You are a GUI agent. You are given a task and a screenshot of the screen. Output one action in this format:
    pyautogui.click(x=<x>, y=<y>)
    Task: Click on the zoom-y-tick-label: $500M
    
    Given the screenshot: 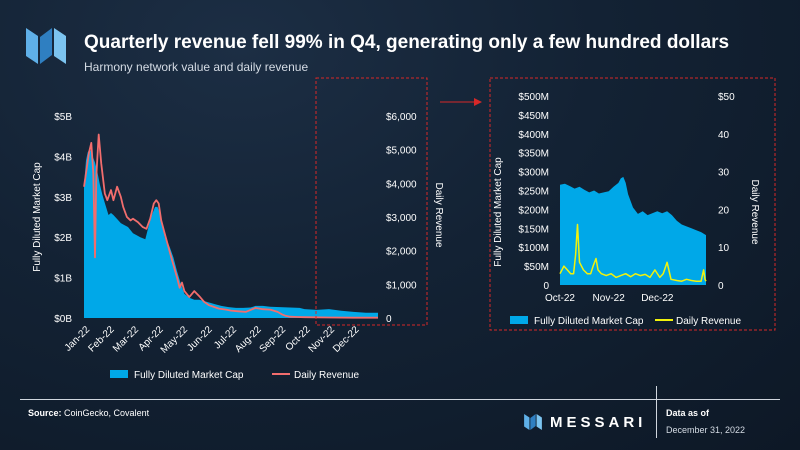 What is the action you would take?
    pyautogui.click(x=533, y=97)
    